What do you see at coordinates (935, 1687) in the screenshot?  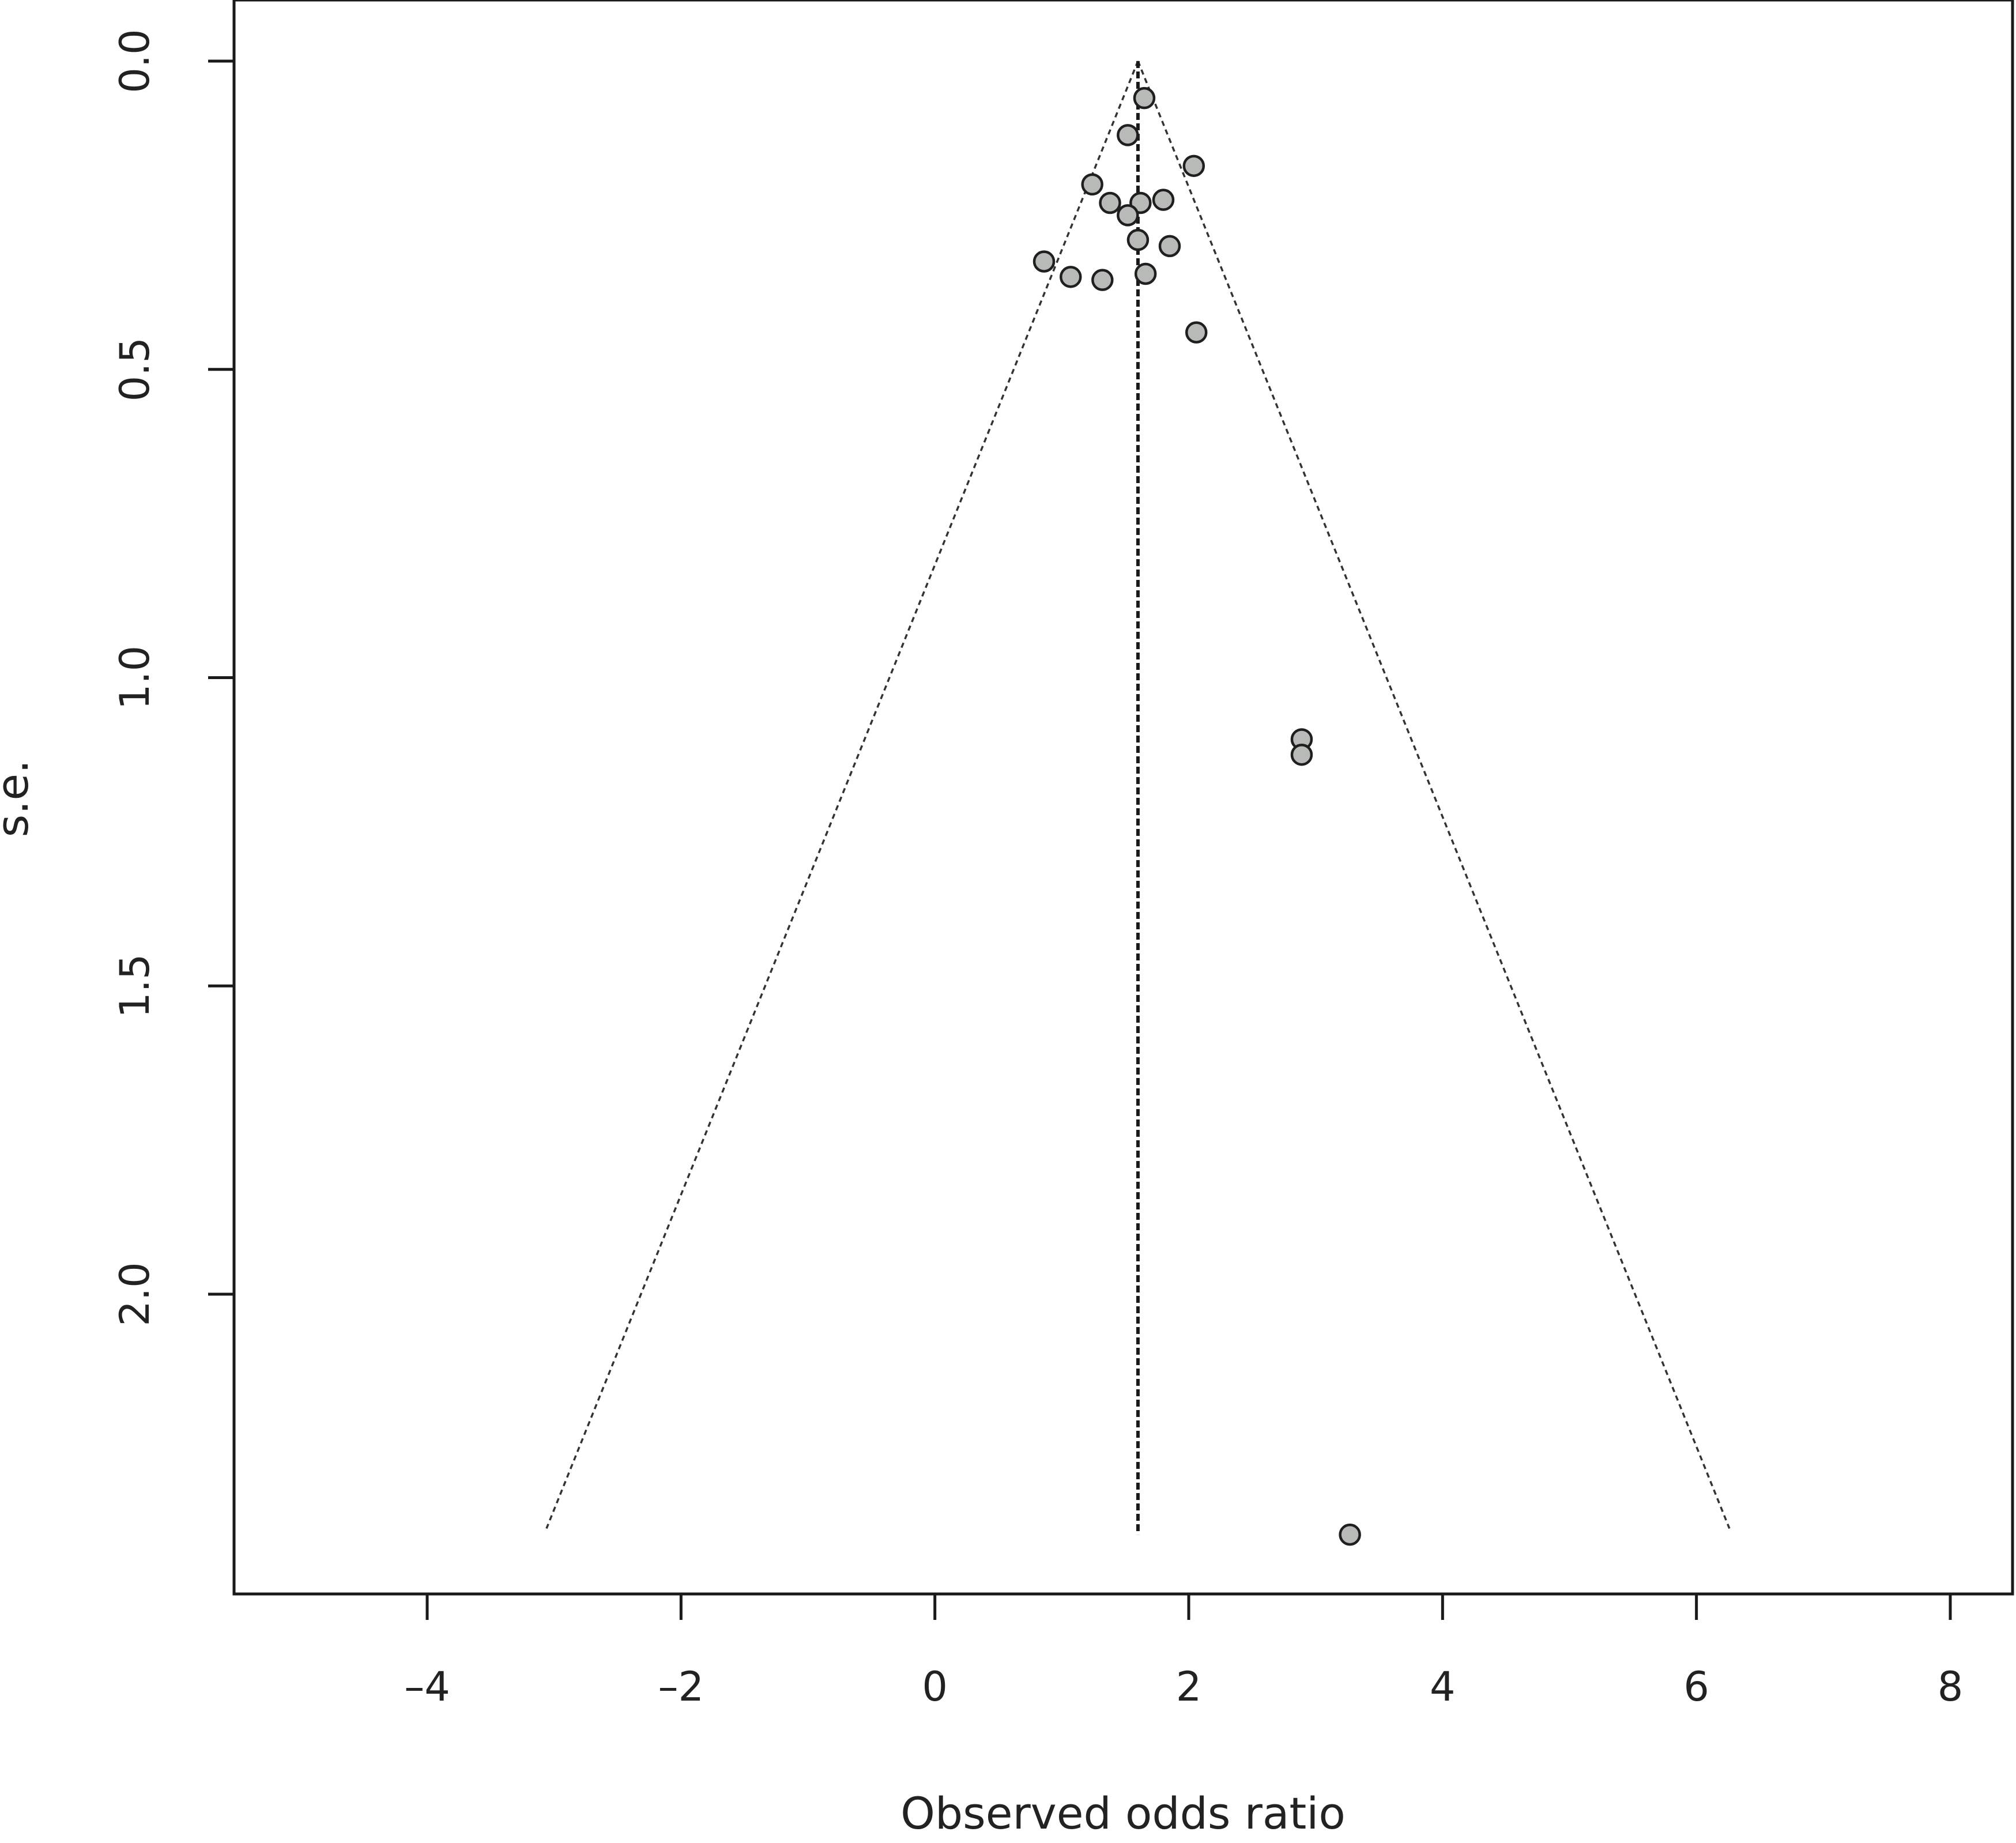 I see `x-tick-label: 0` at bounding box center [935, 1687].